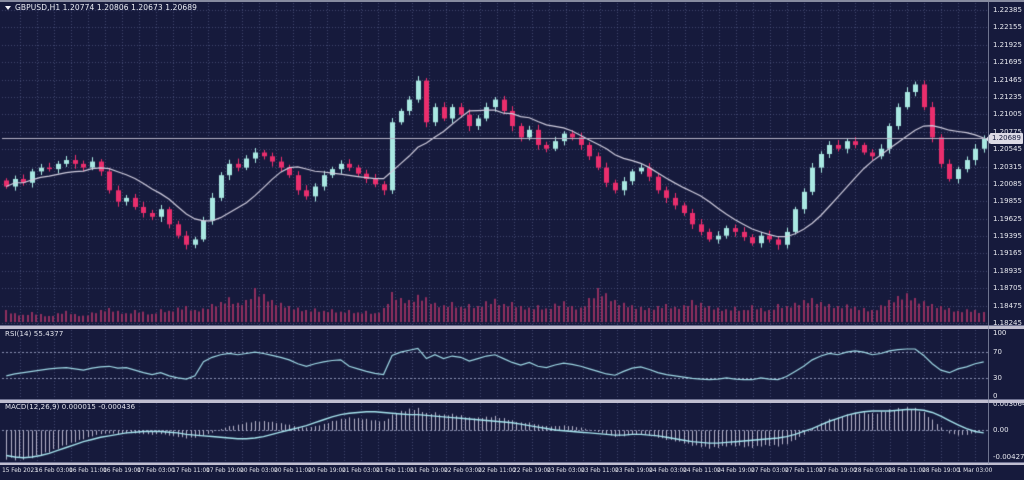  What do you see at coordinates (1007, 27) in the screenshot?
I see `price-axis-label: 1.22155` at bounding box center [1007, 27].